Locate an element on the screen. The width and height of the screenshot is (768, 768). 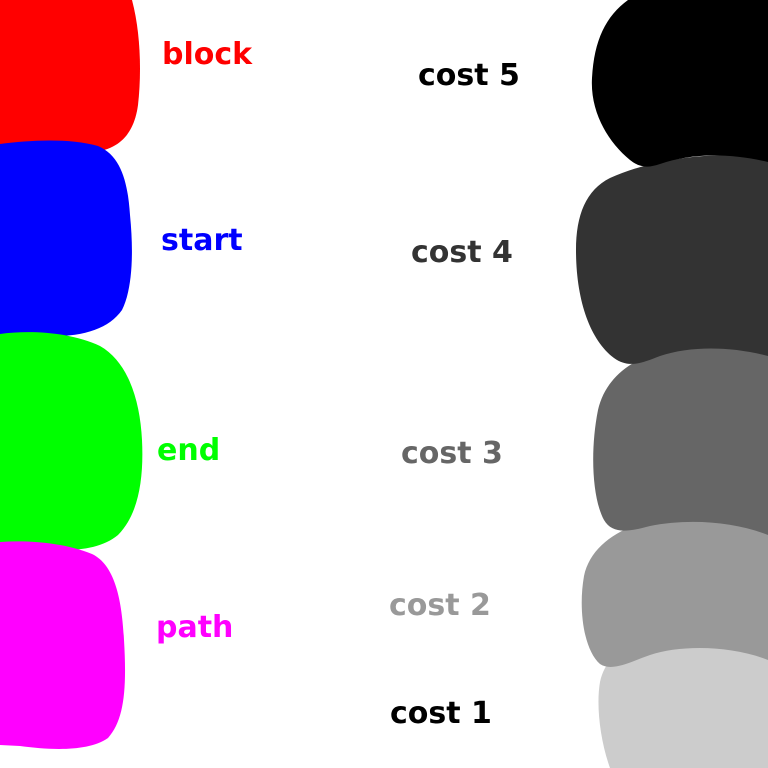
cost-1-swatch is located at coordinates (683, 703).